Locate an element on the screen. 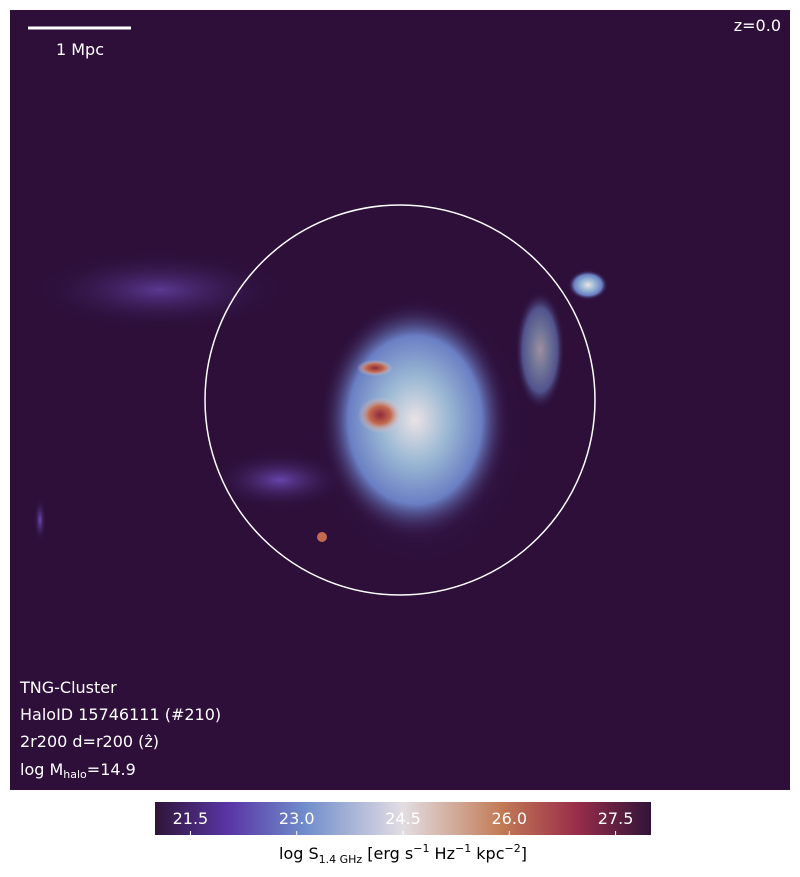  info-line: log Mhalo=14.9 is located at coordinates (78, 770).